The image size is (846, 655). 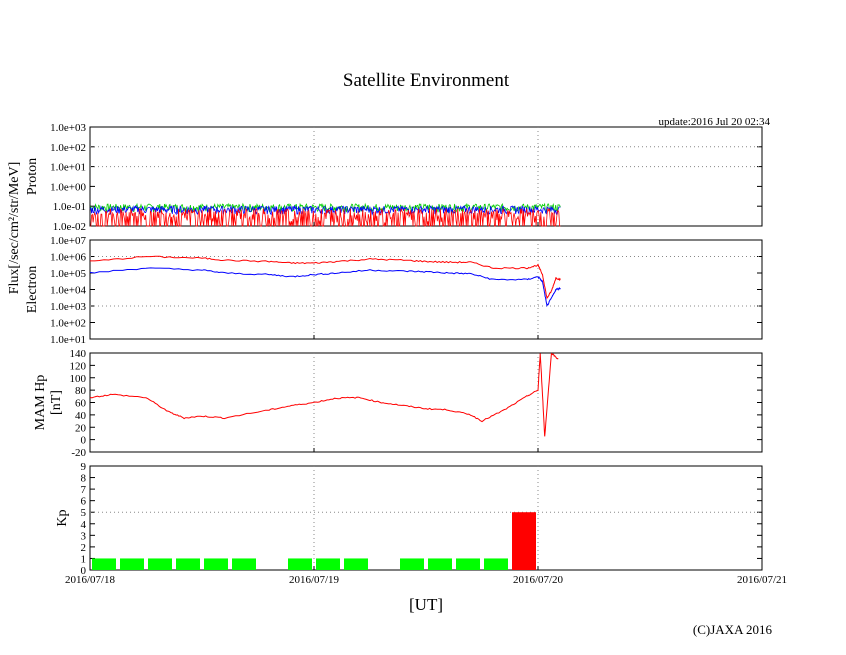 What do you see at coordinates (84, 467) in the screenshot?
I see `y-tick-label: 9` at bounding box center [84, 467].